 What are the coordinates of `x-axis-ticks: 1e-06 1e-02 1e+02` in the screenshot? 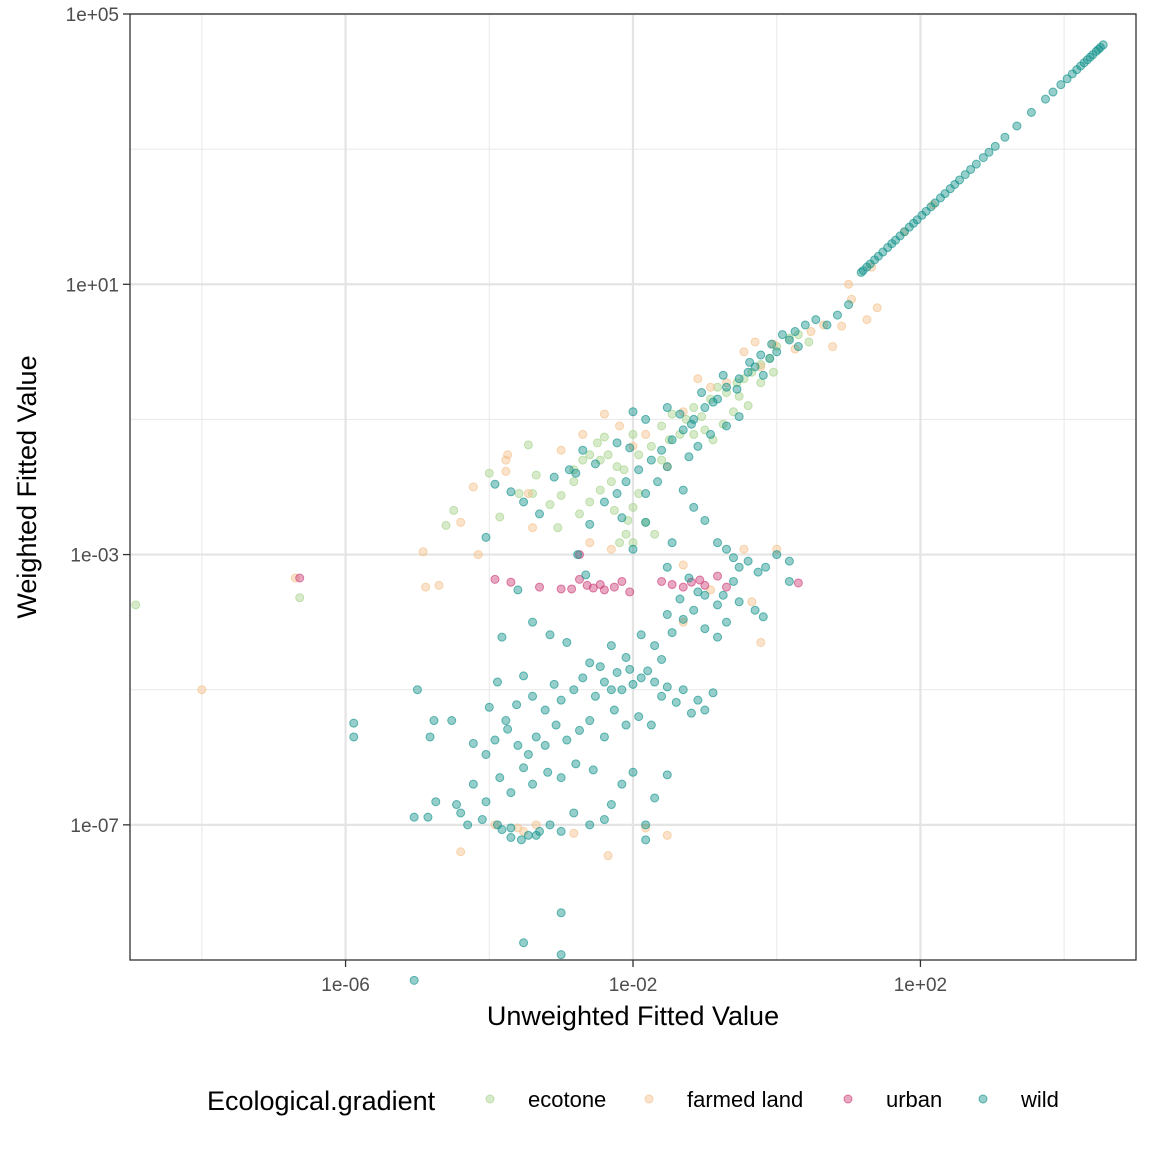 It's located at (634, 978).